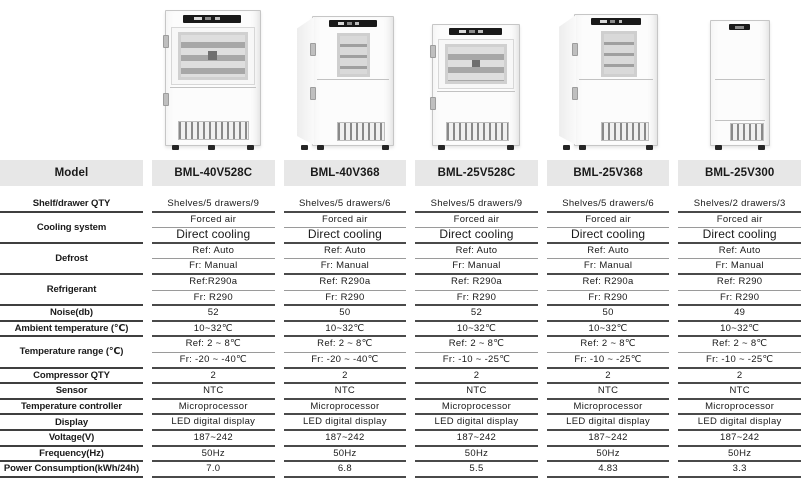 This screenshot has height=489, width=801. I want to click on spec-group-label: Temperature range (℃), so click(71, 353).